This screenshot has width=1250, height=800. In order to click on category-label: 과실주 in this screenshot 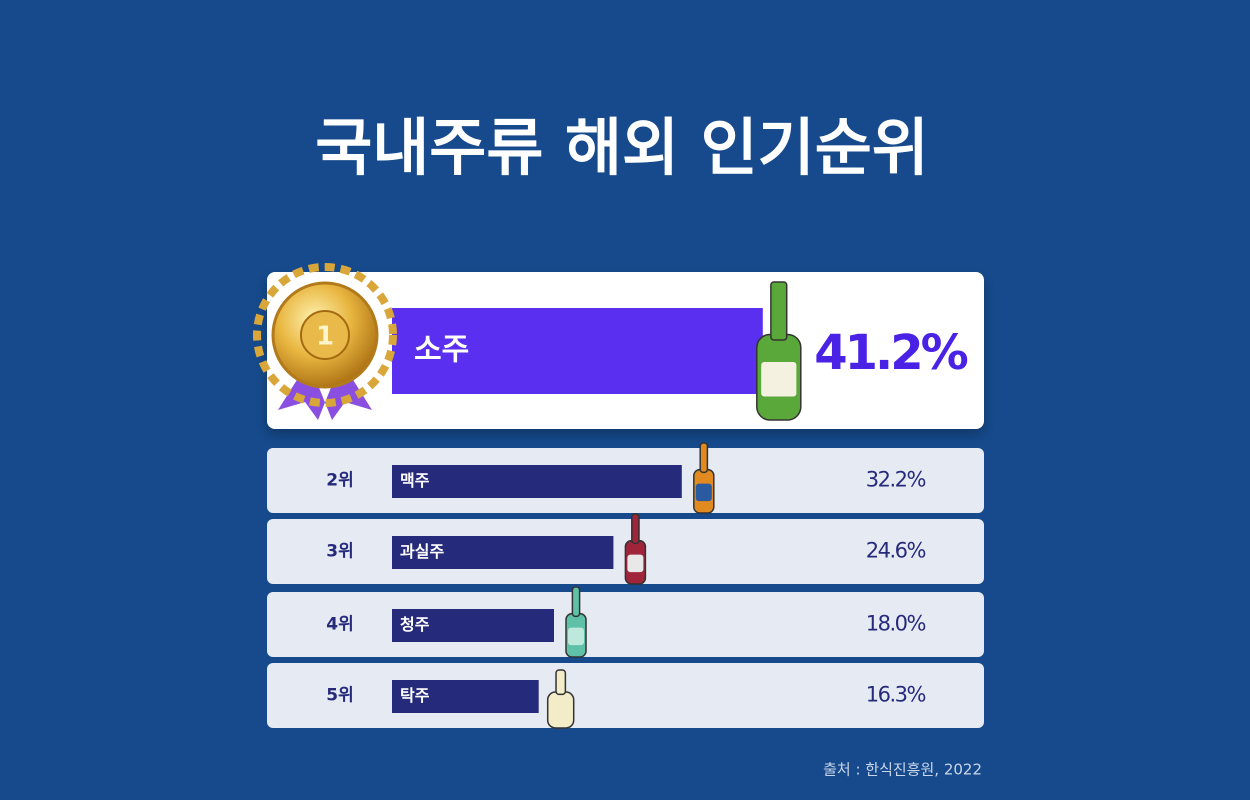, I will do `click(422, 551)`.